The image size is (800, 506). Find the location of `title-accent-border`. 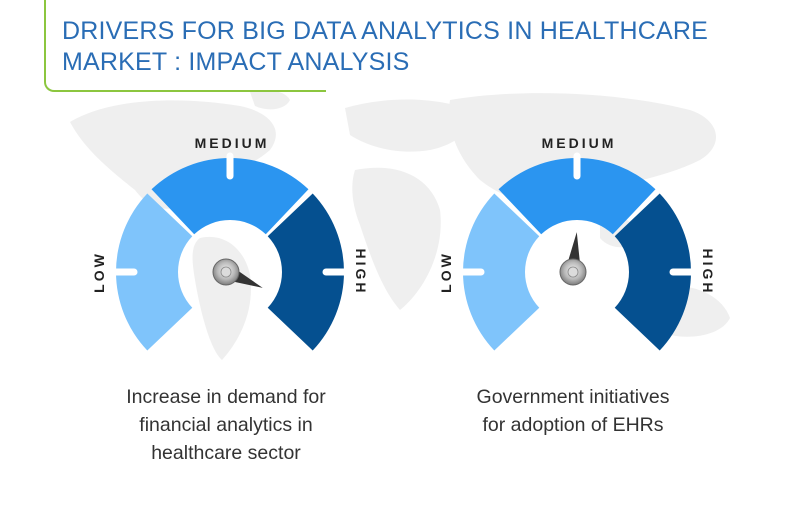

title-accent-border is located at coordinates (185, 46).